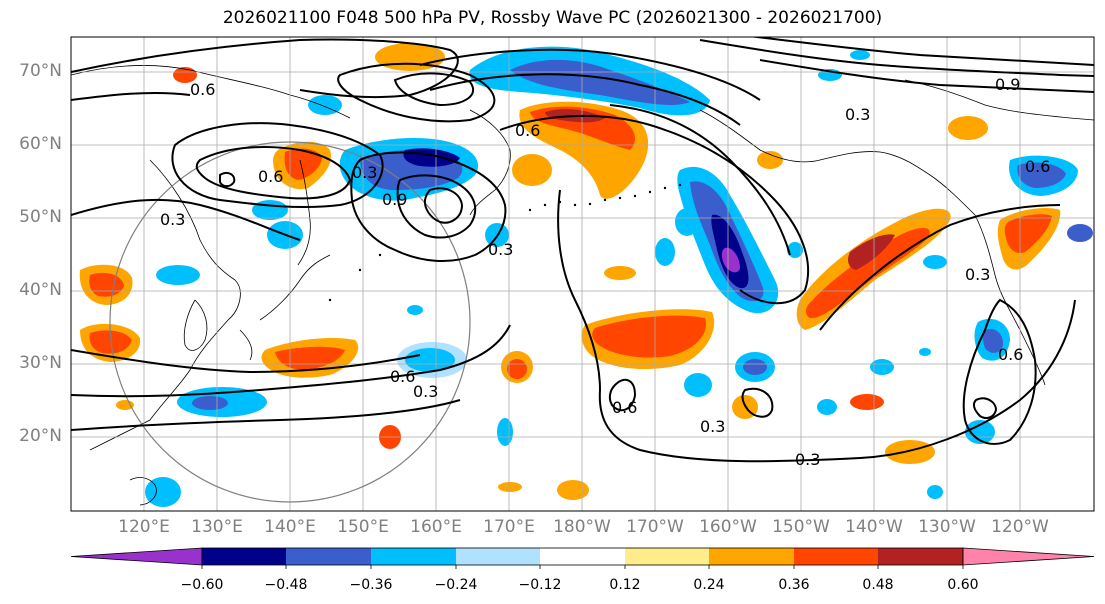 The image size is (1105, 604). What do you see at coordinates (728, 527) in the screenshot?
I see `lon-label-160w: 160°W` at bounding box center [728, 527].